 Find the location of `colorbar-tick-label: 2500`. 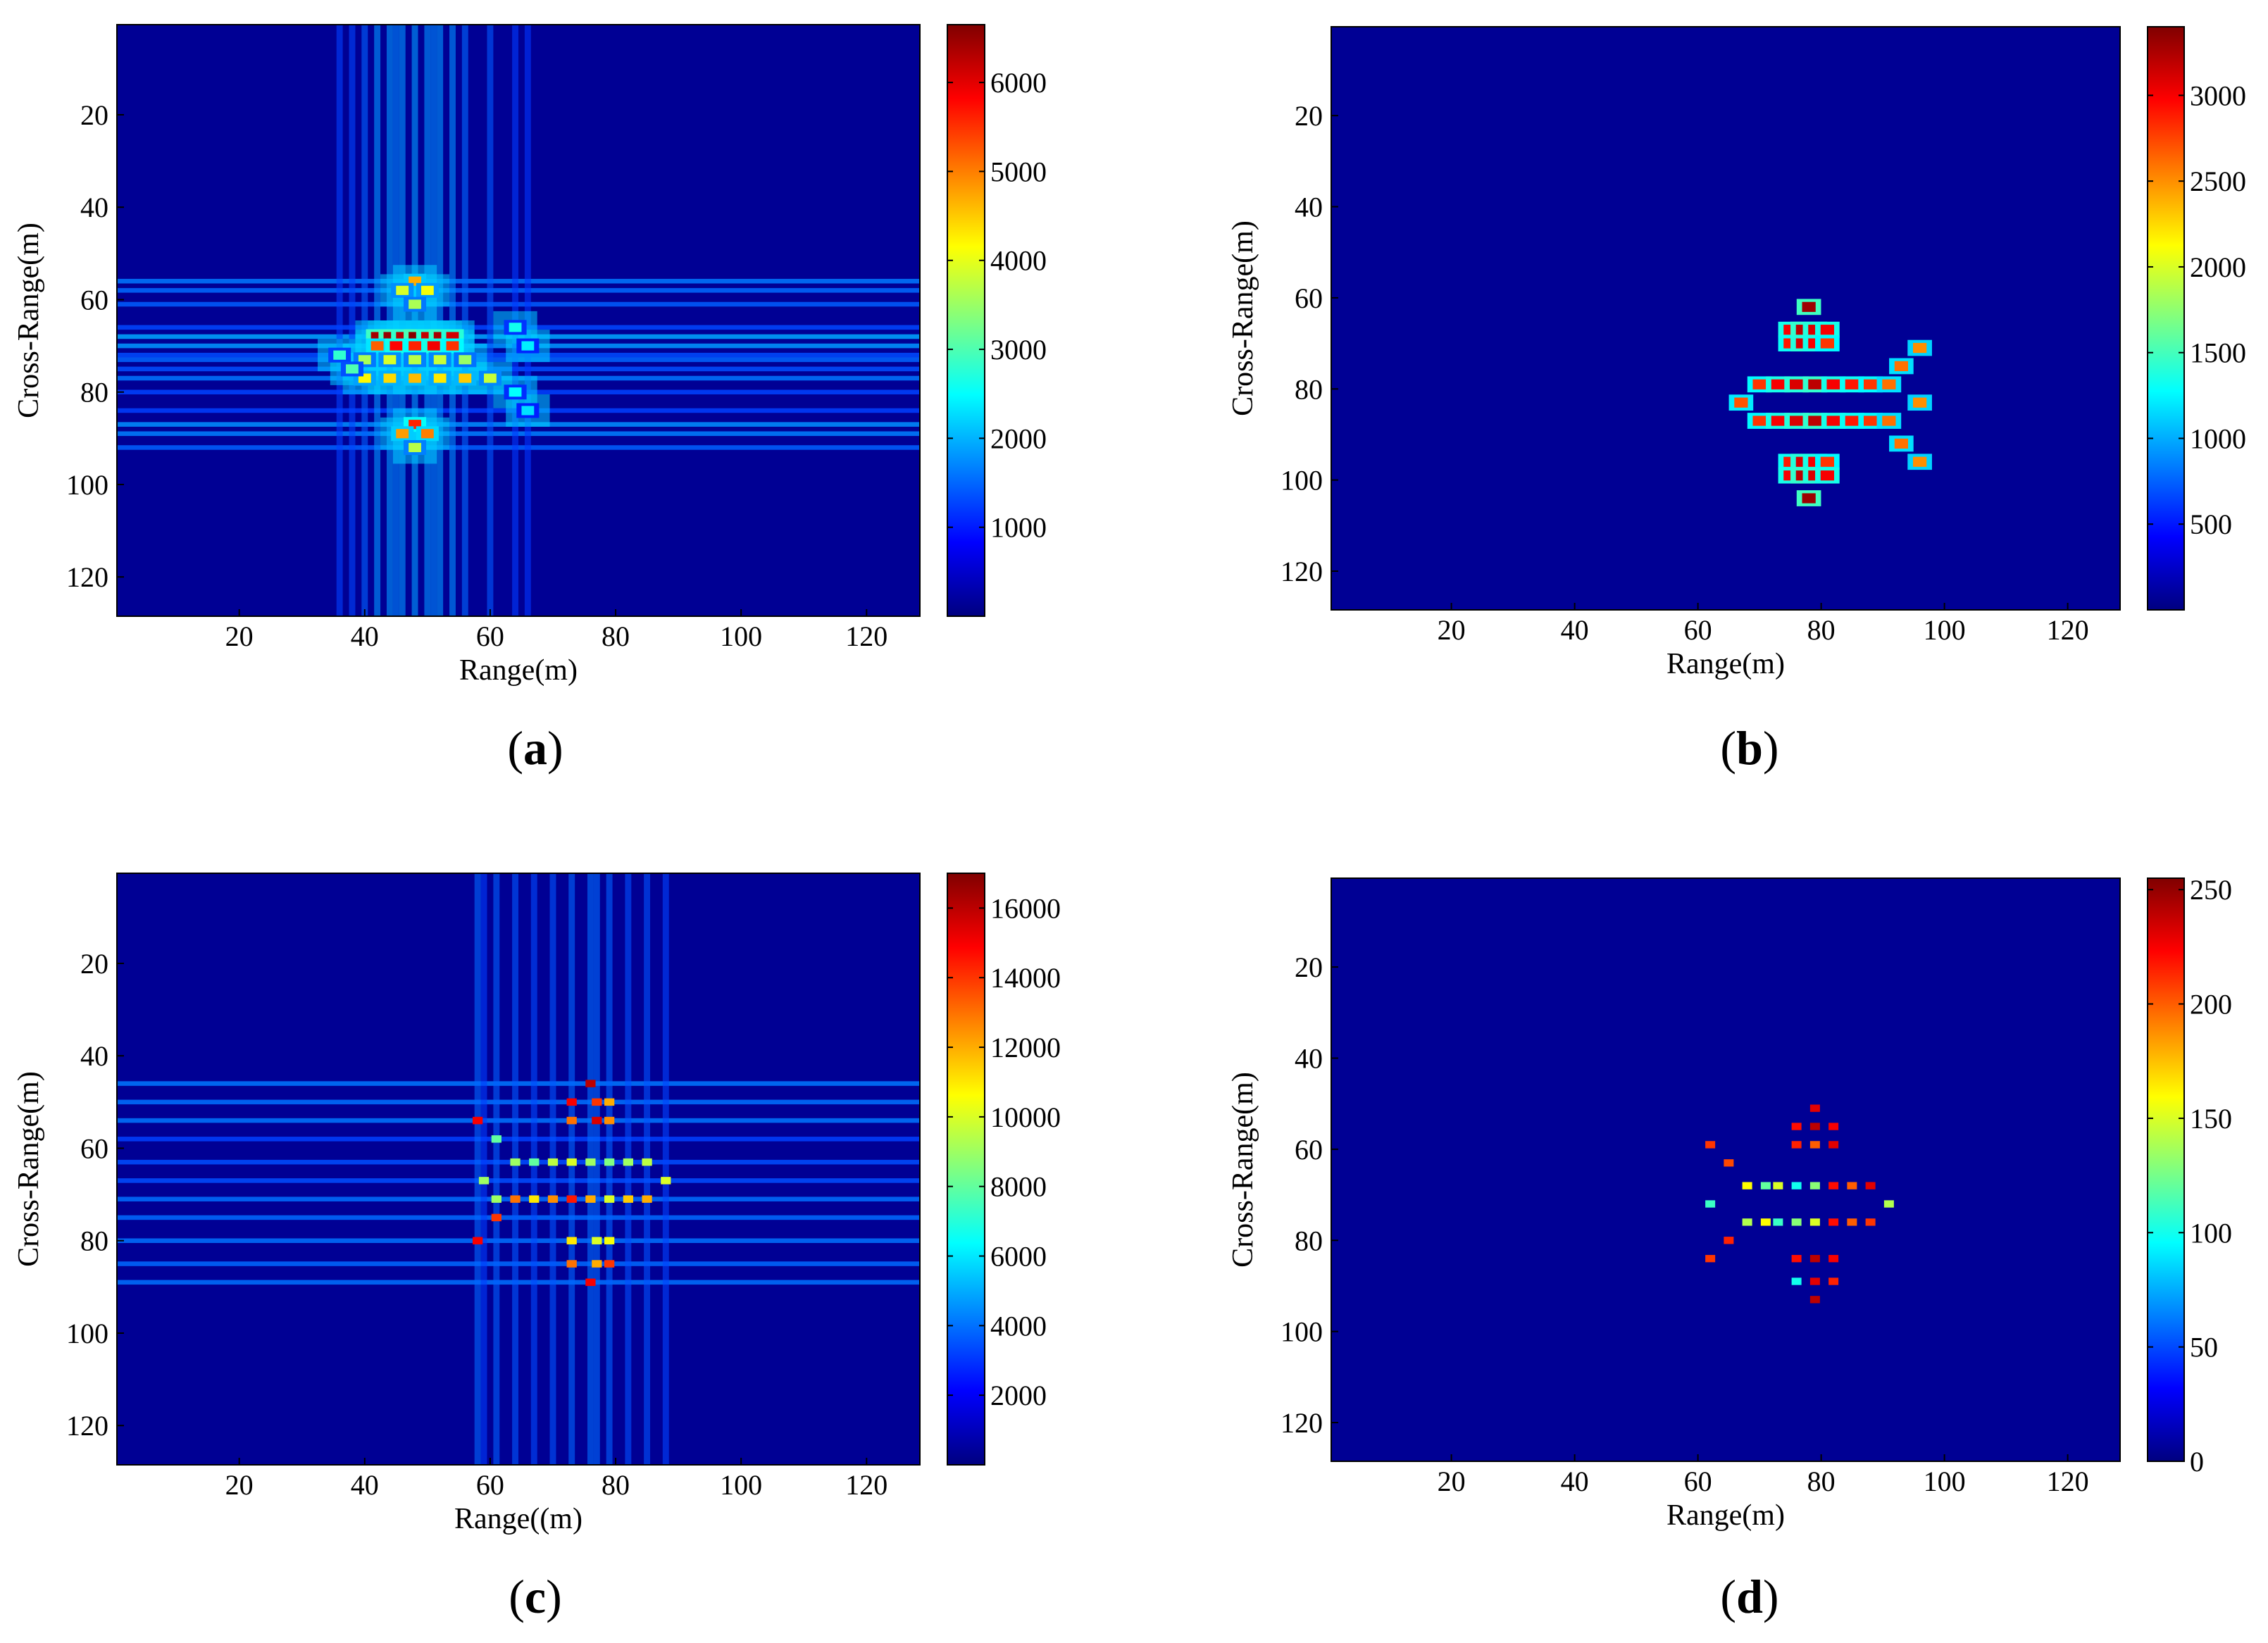

colorbar-tick-label: 2500 is located at coordinates (2218, 181).